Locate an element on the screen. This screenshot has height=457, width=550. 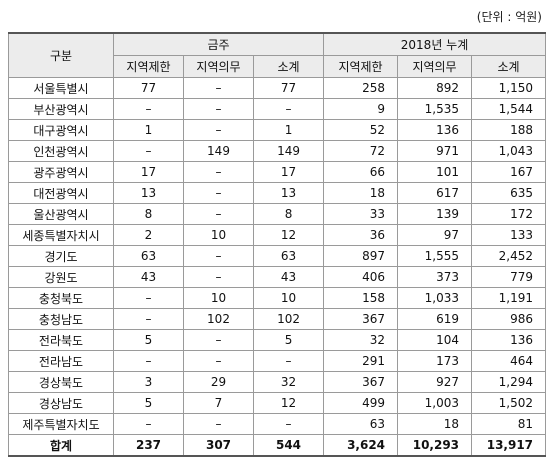
table-row: 대전광역시 13–13 18 617 635 is located at coordinates (277, 193).